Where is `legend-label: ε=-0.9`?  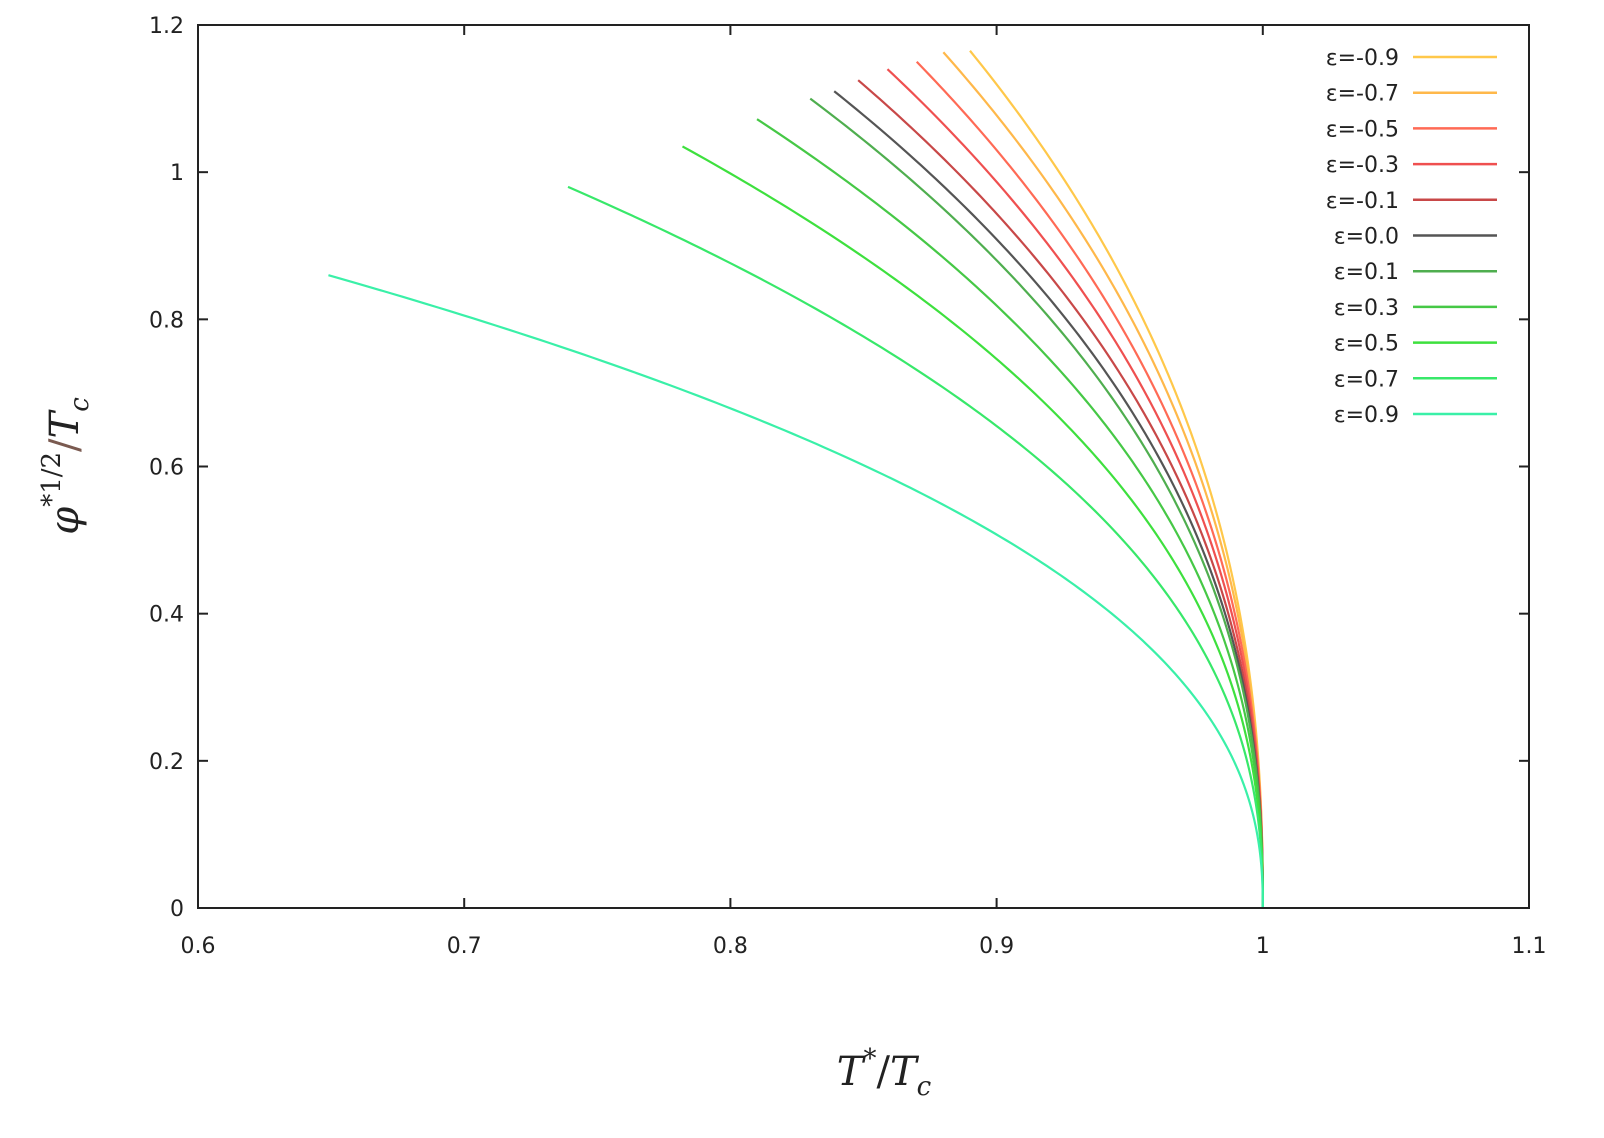
legend-label: ε=-0.9 is located at coordinates (1362, 58).